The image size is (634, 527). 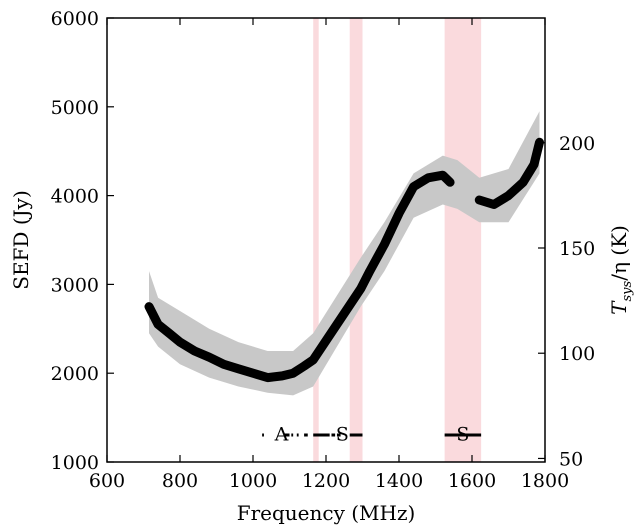 I want to click on right-tick-label: 150, so click(x=577, y=249).